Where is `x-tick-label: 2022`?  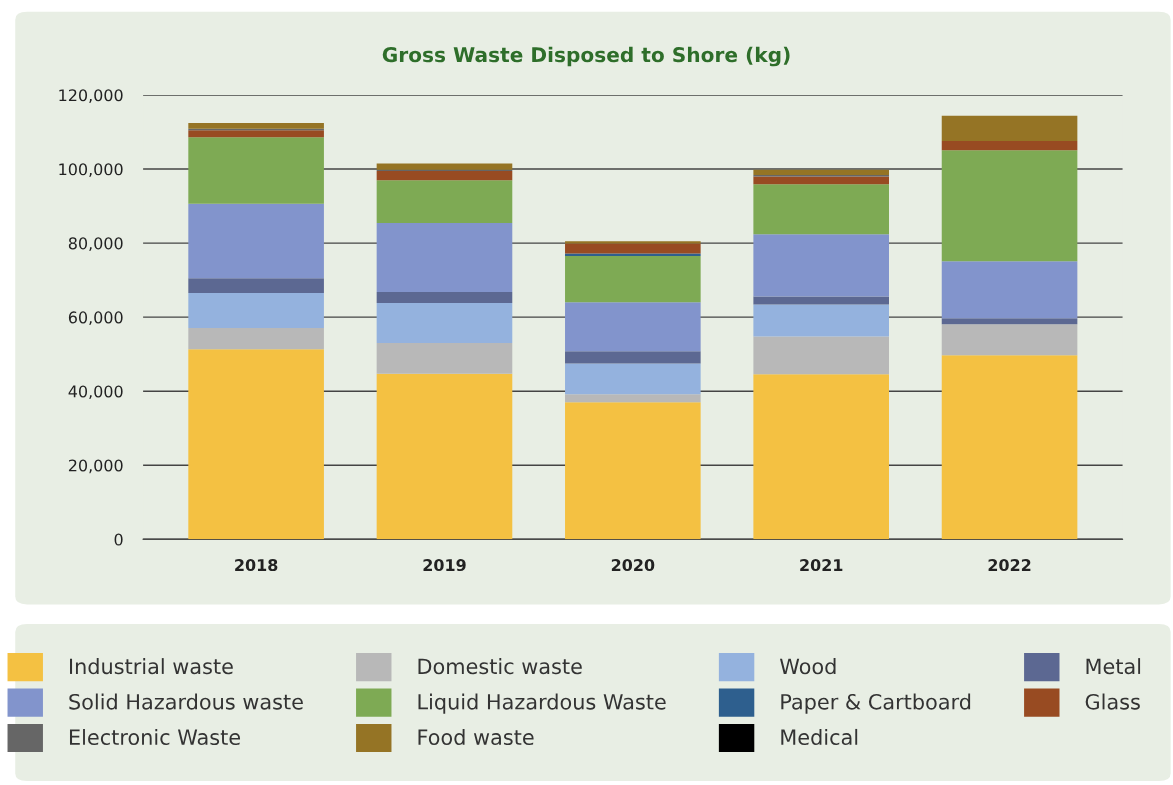
x-tick-label: 2022 is located at coordinates (1009, 565).